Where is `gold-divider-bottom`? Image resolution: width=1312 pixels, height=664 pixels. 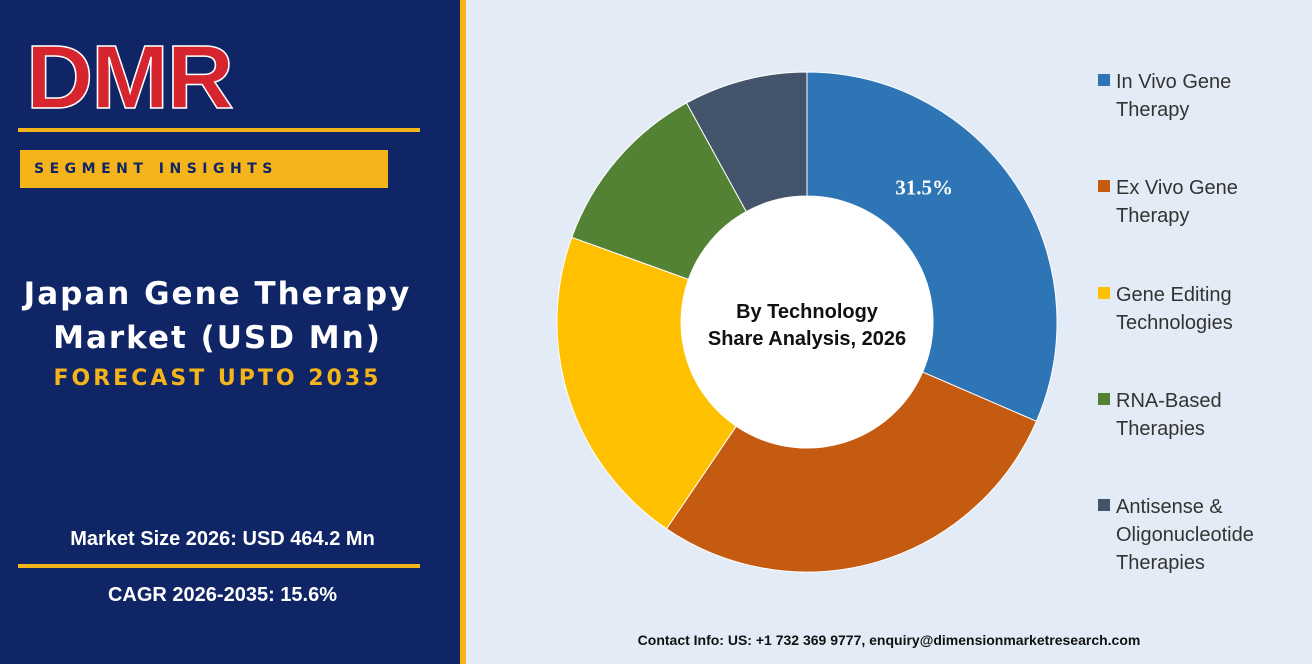
gold-divider-bottom is located at coordinates (219, 566).